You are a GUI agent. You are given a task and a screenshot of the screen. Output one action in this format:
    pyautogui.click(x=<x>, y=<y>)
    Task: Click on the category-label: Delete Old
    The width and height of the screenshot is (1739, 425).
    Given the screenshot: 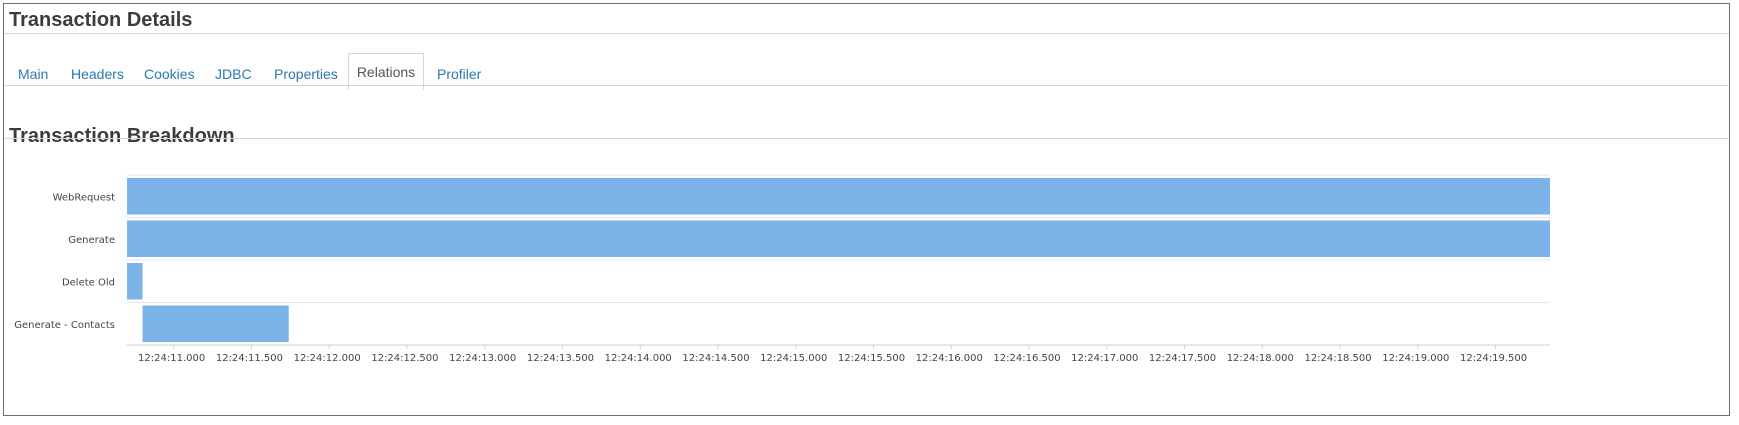 What is the action you would take?
    pyautogui.click(x=88, y=282)
    